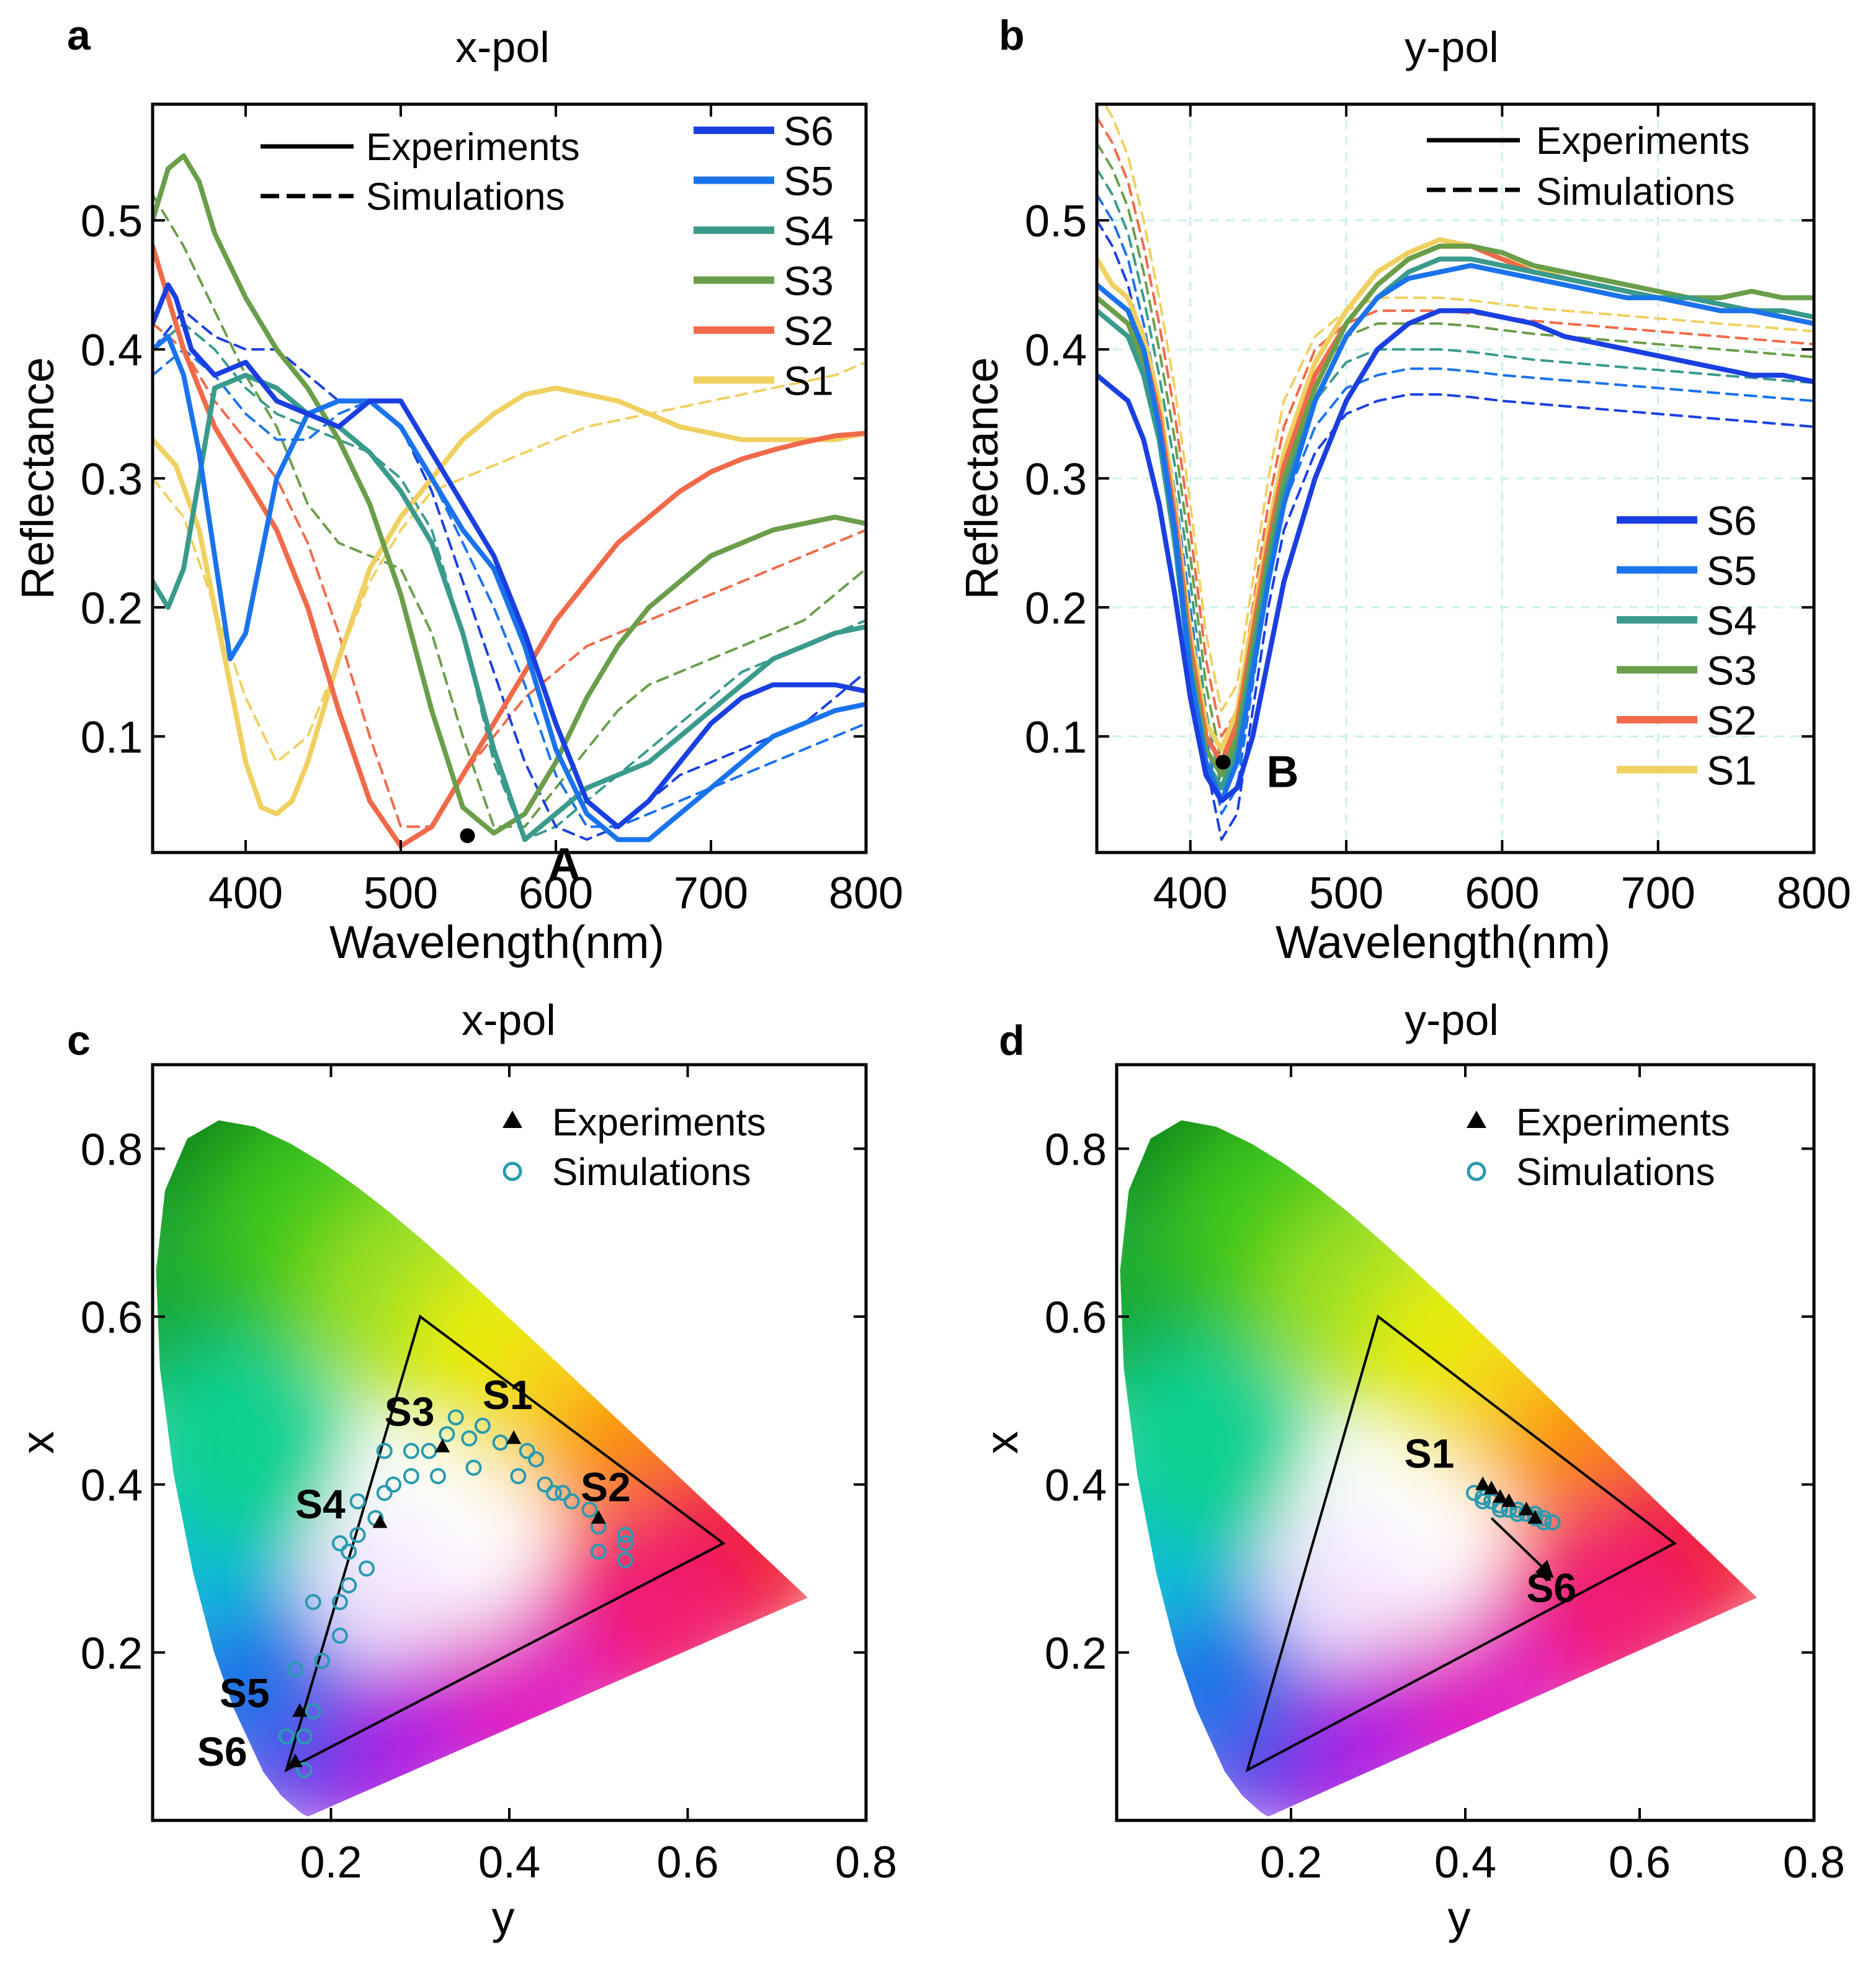  I want to click on y-axis-label: x, so click(1001, 1442).